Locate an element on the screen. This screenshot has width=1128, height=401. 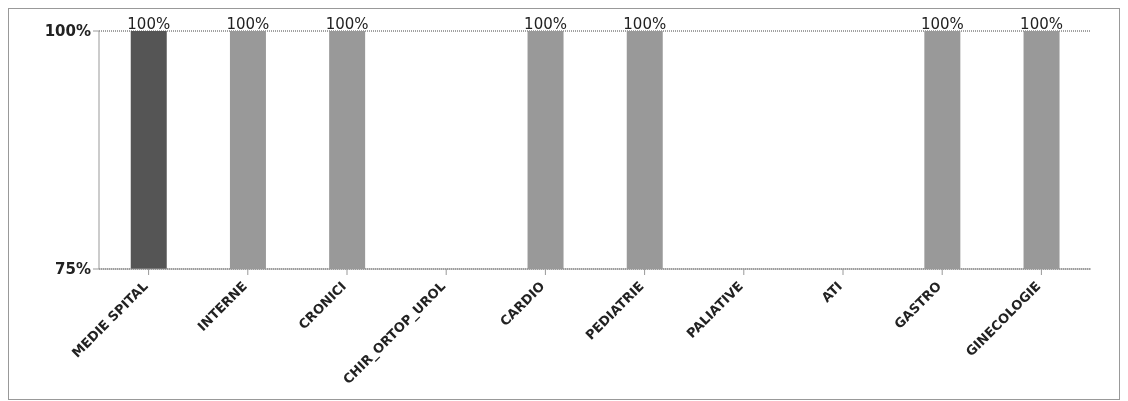
x-tick-label: ATI is located at coordinates (832, 292).